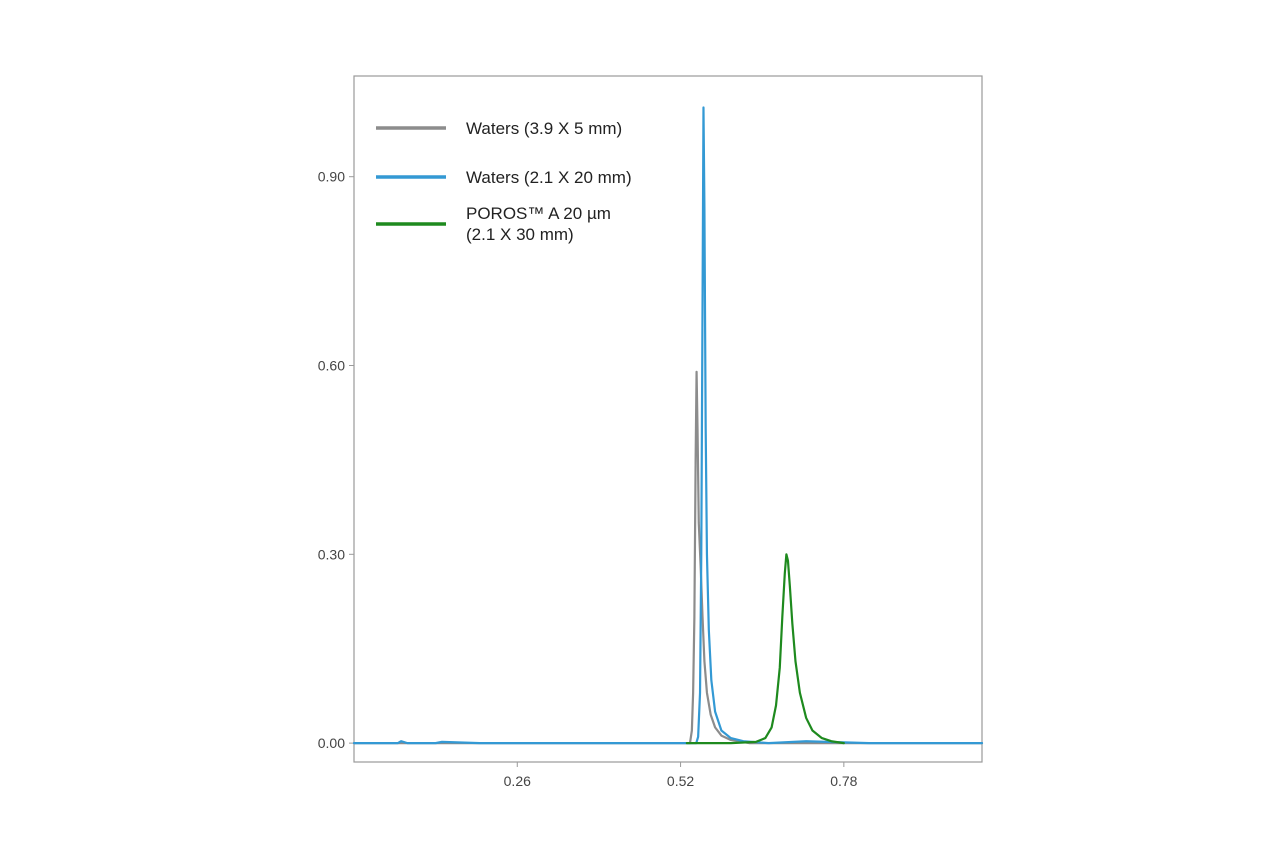  I want to click on x-tick-label: 0.78, so click(843, 781).